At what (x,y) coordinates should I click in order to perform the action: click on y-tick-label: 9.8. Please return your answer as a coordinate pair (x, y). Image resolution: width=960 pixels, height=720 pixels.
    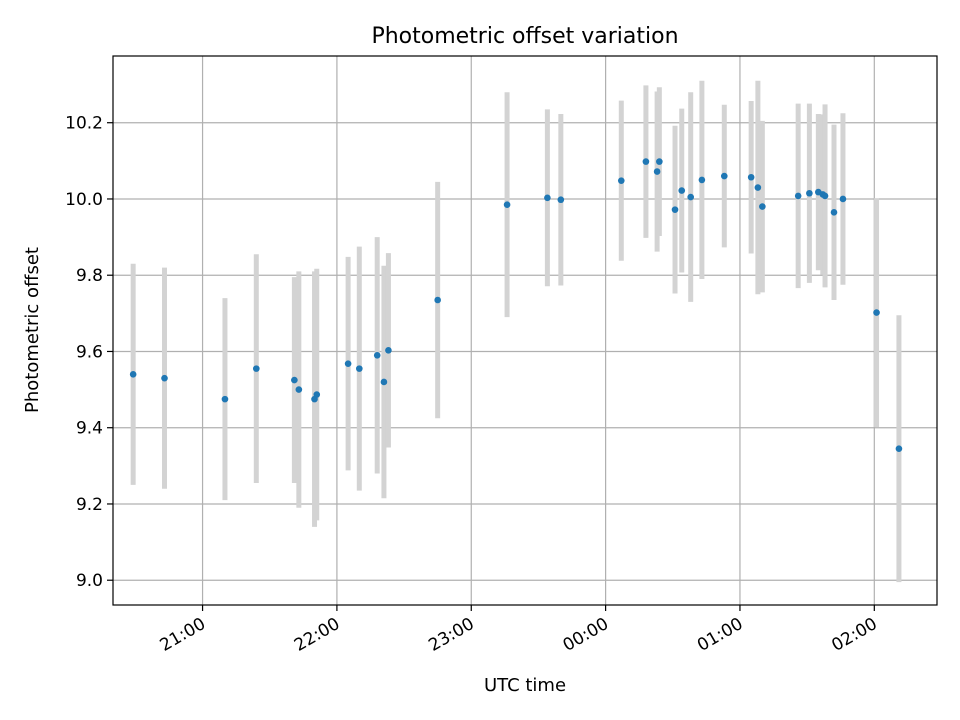
    Looking at the image, I should click on (89, 276).